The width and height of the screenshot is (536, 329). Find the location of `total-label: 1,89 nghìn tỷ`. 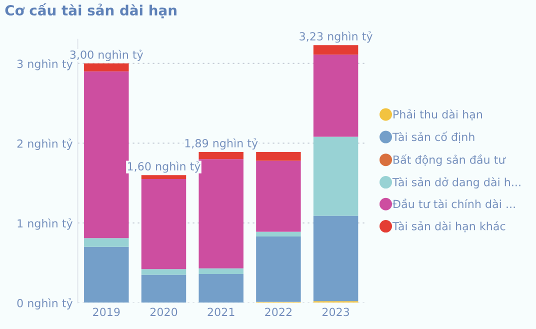

total-label: 1,89 nghìn tỷ is located at coordinates (221, 144).